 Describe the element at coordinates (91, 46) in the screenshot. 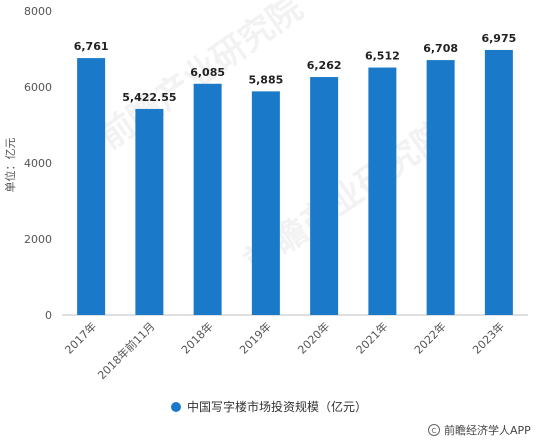

I see `data-label: 6,761` at that location.